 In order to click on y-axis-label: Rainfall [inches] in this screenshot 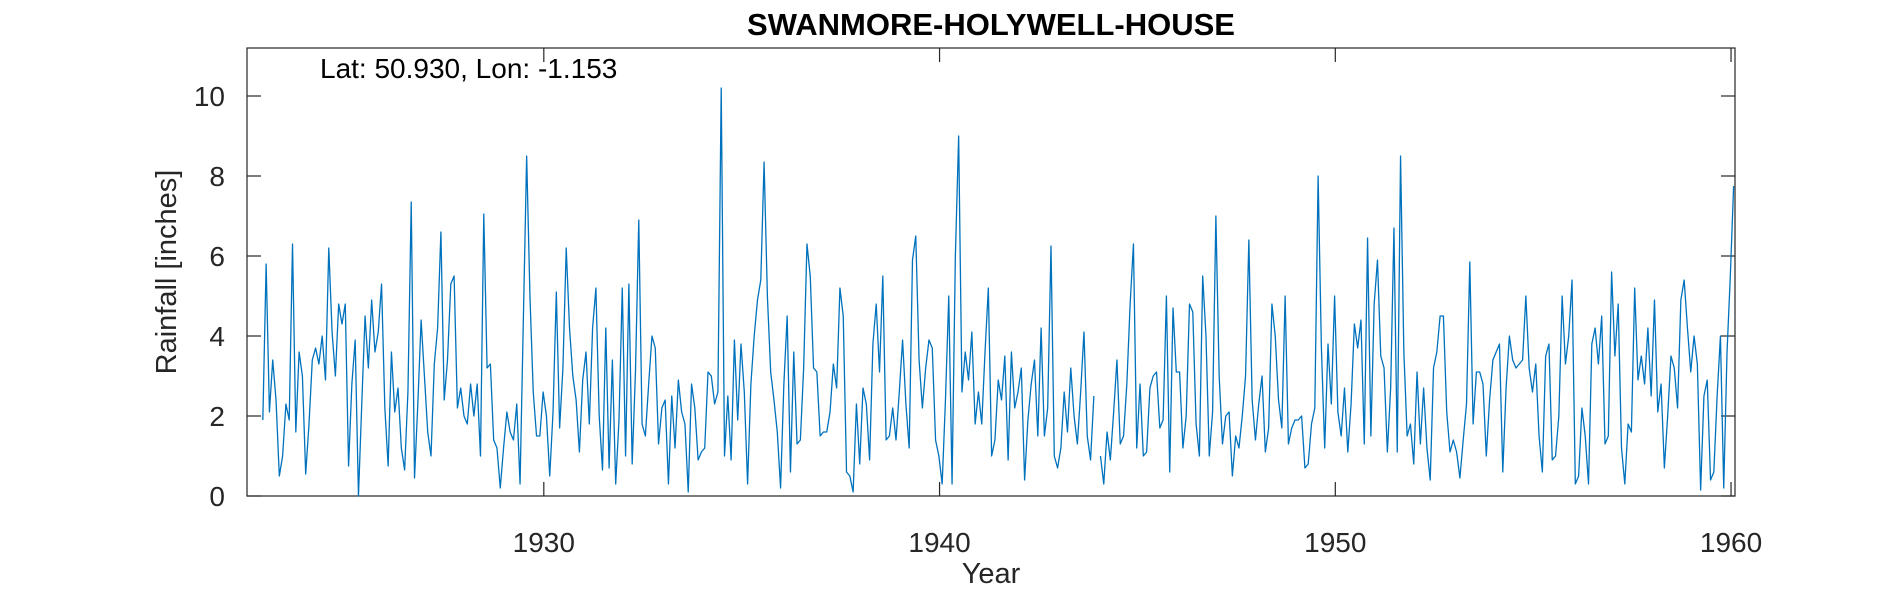, I will do `click(167, 272)`.